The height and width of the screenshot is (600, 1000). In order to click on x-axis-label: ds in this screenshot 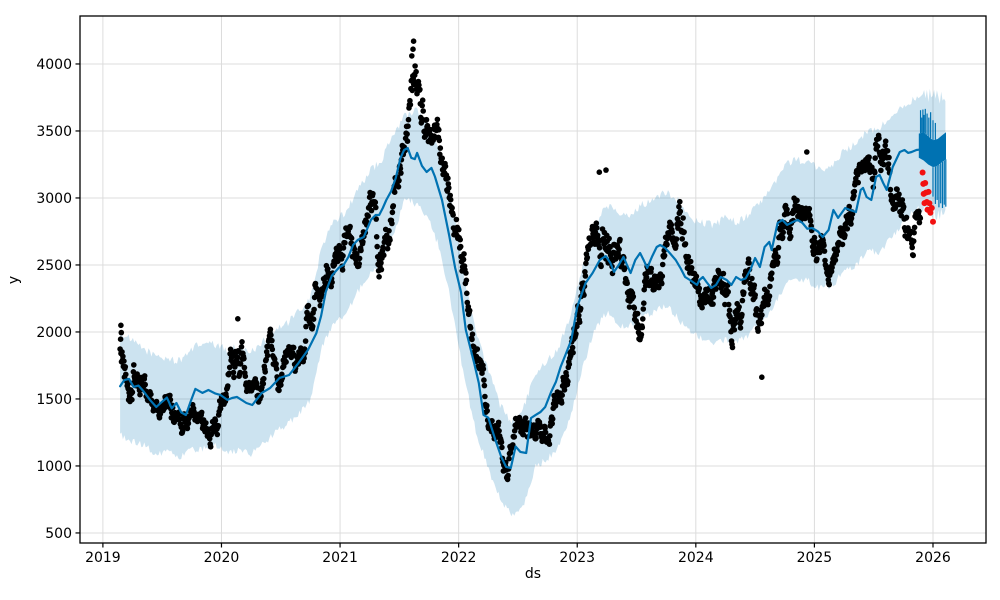, I will do `click(533, 574)`.